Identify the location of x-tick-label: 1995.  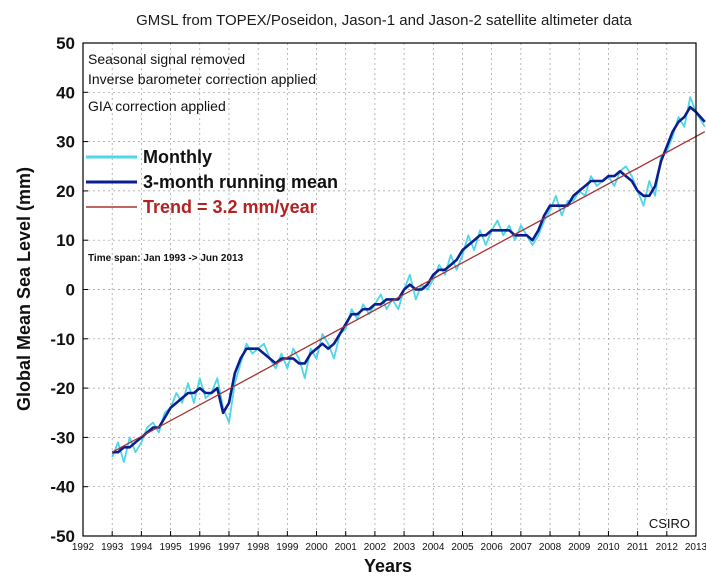
(170, 547).